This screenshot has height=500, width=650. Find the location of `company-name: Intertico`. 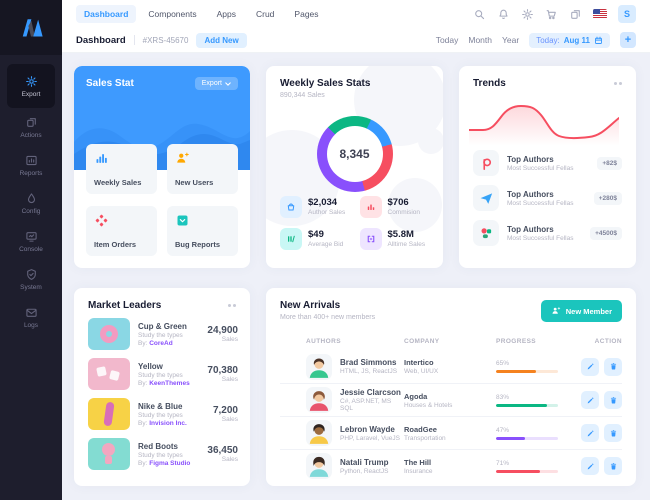

company-name: Intertico is located at coordinates (419, 362).